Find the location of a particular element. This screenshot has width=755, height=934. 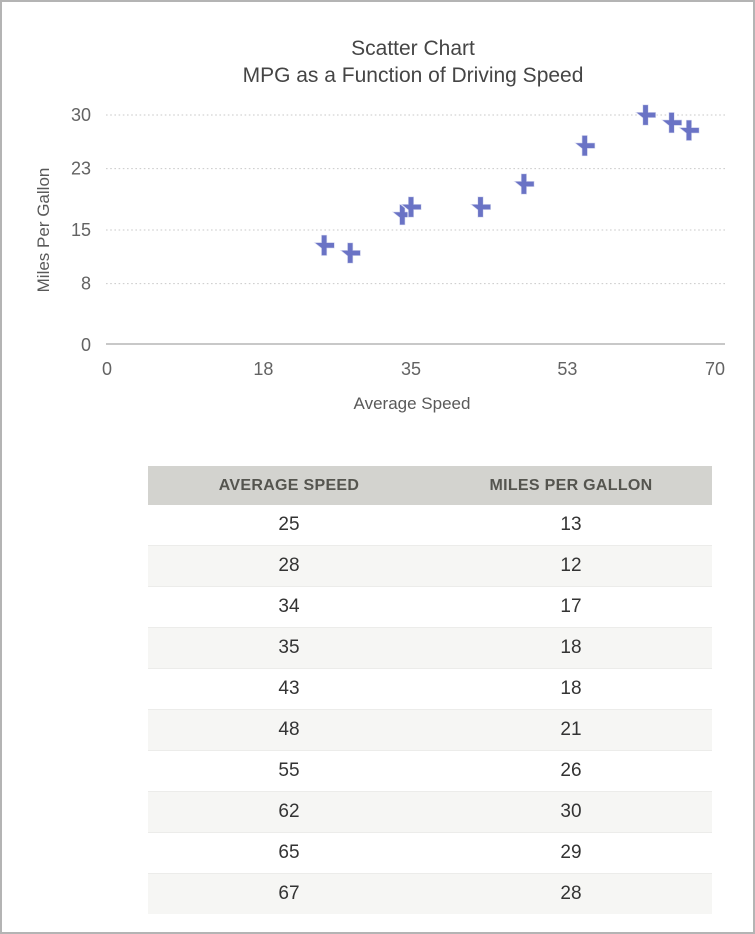

table-cell: 43 is located at coordinates (289, 689).